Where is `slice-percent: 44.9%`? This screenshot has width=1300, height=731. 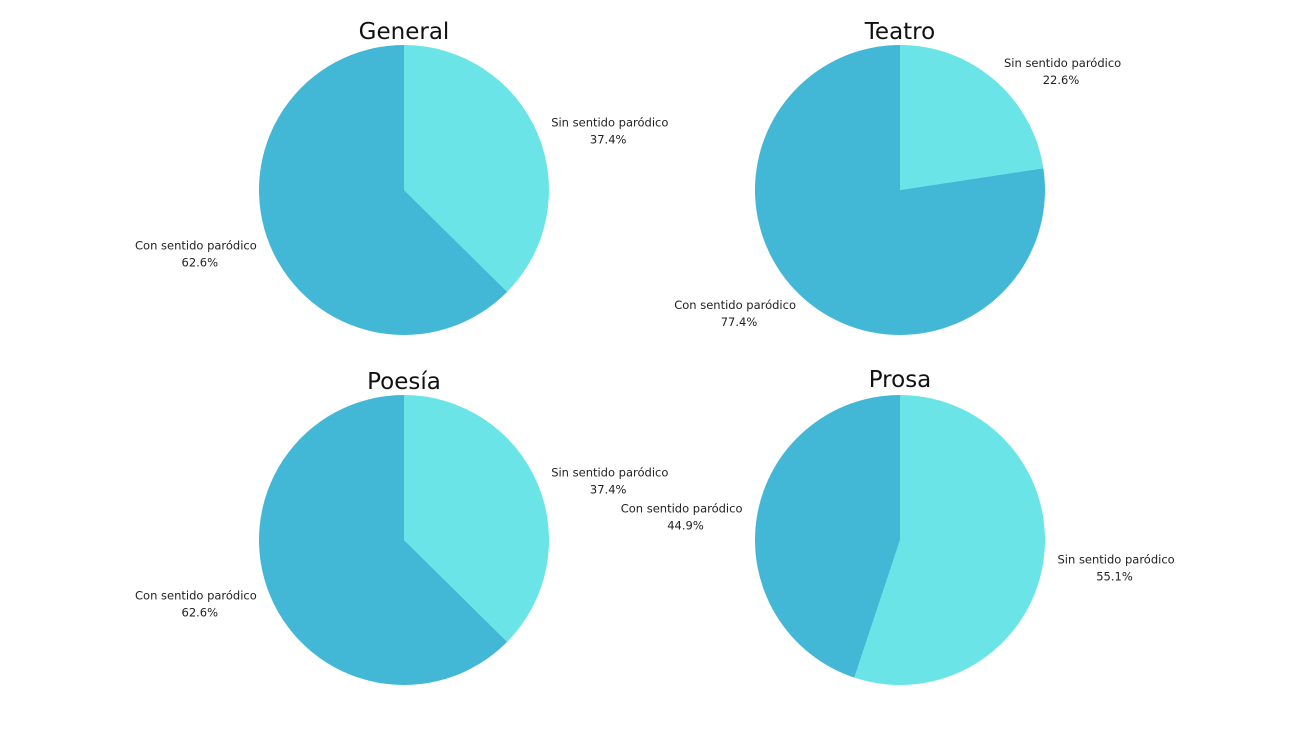 slice-percent: 44.9% is located at coordinates (685, 526).